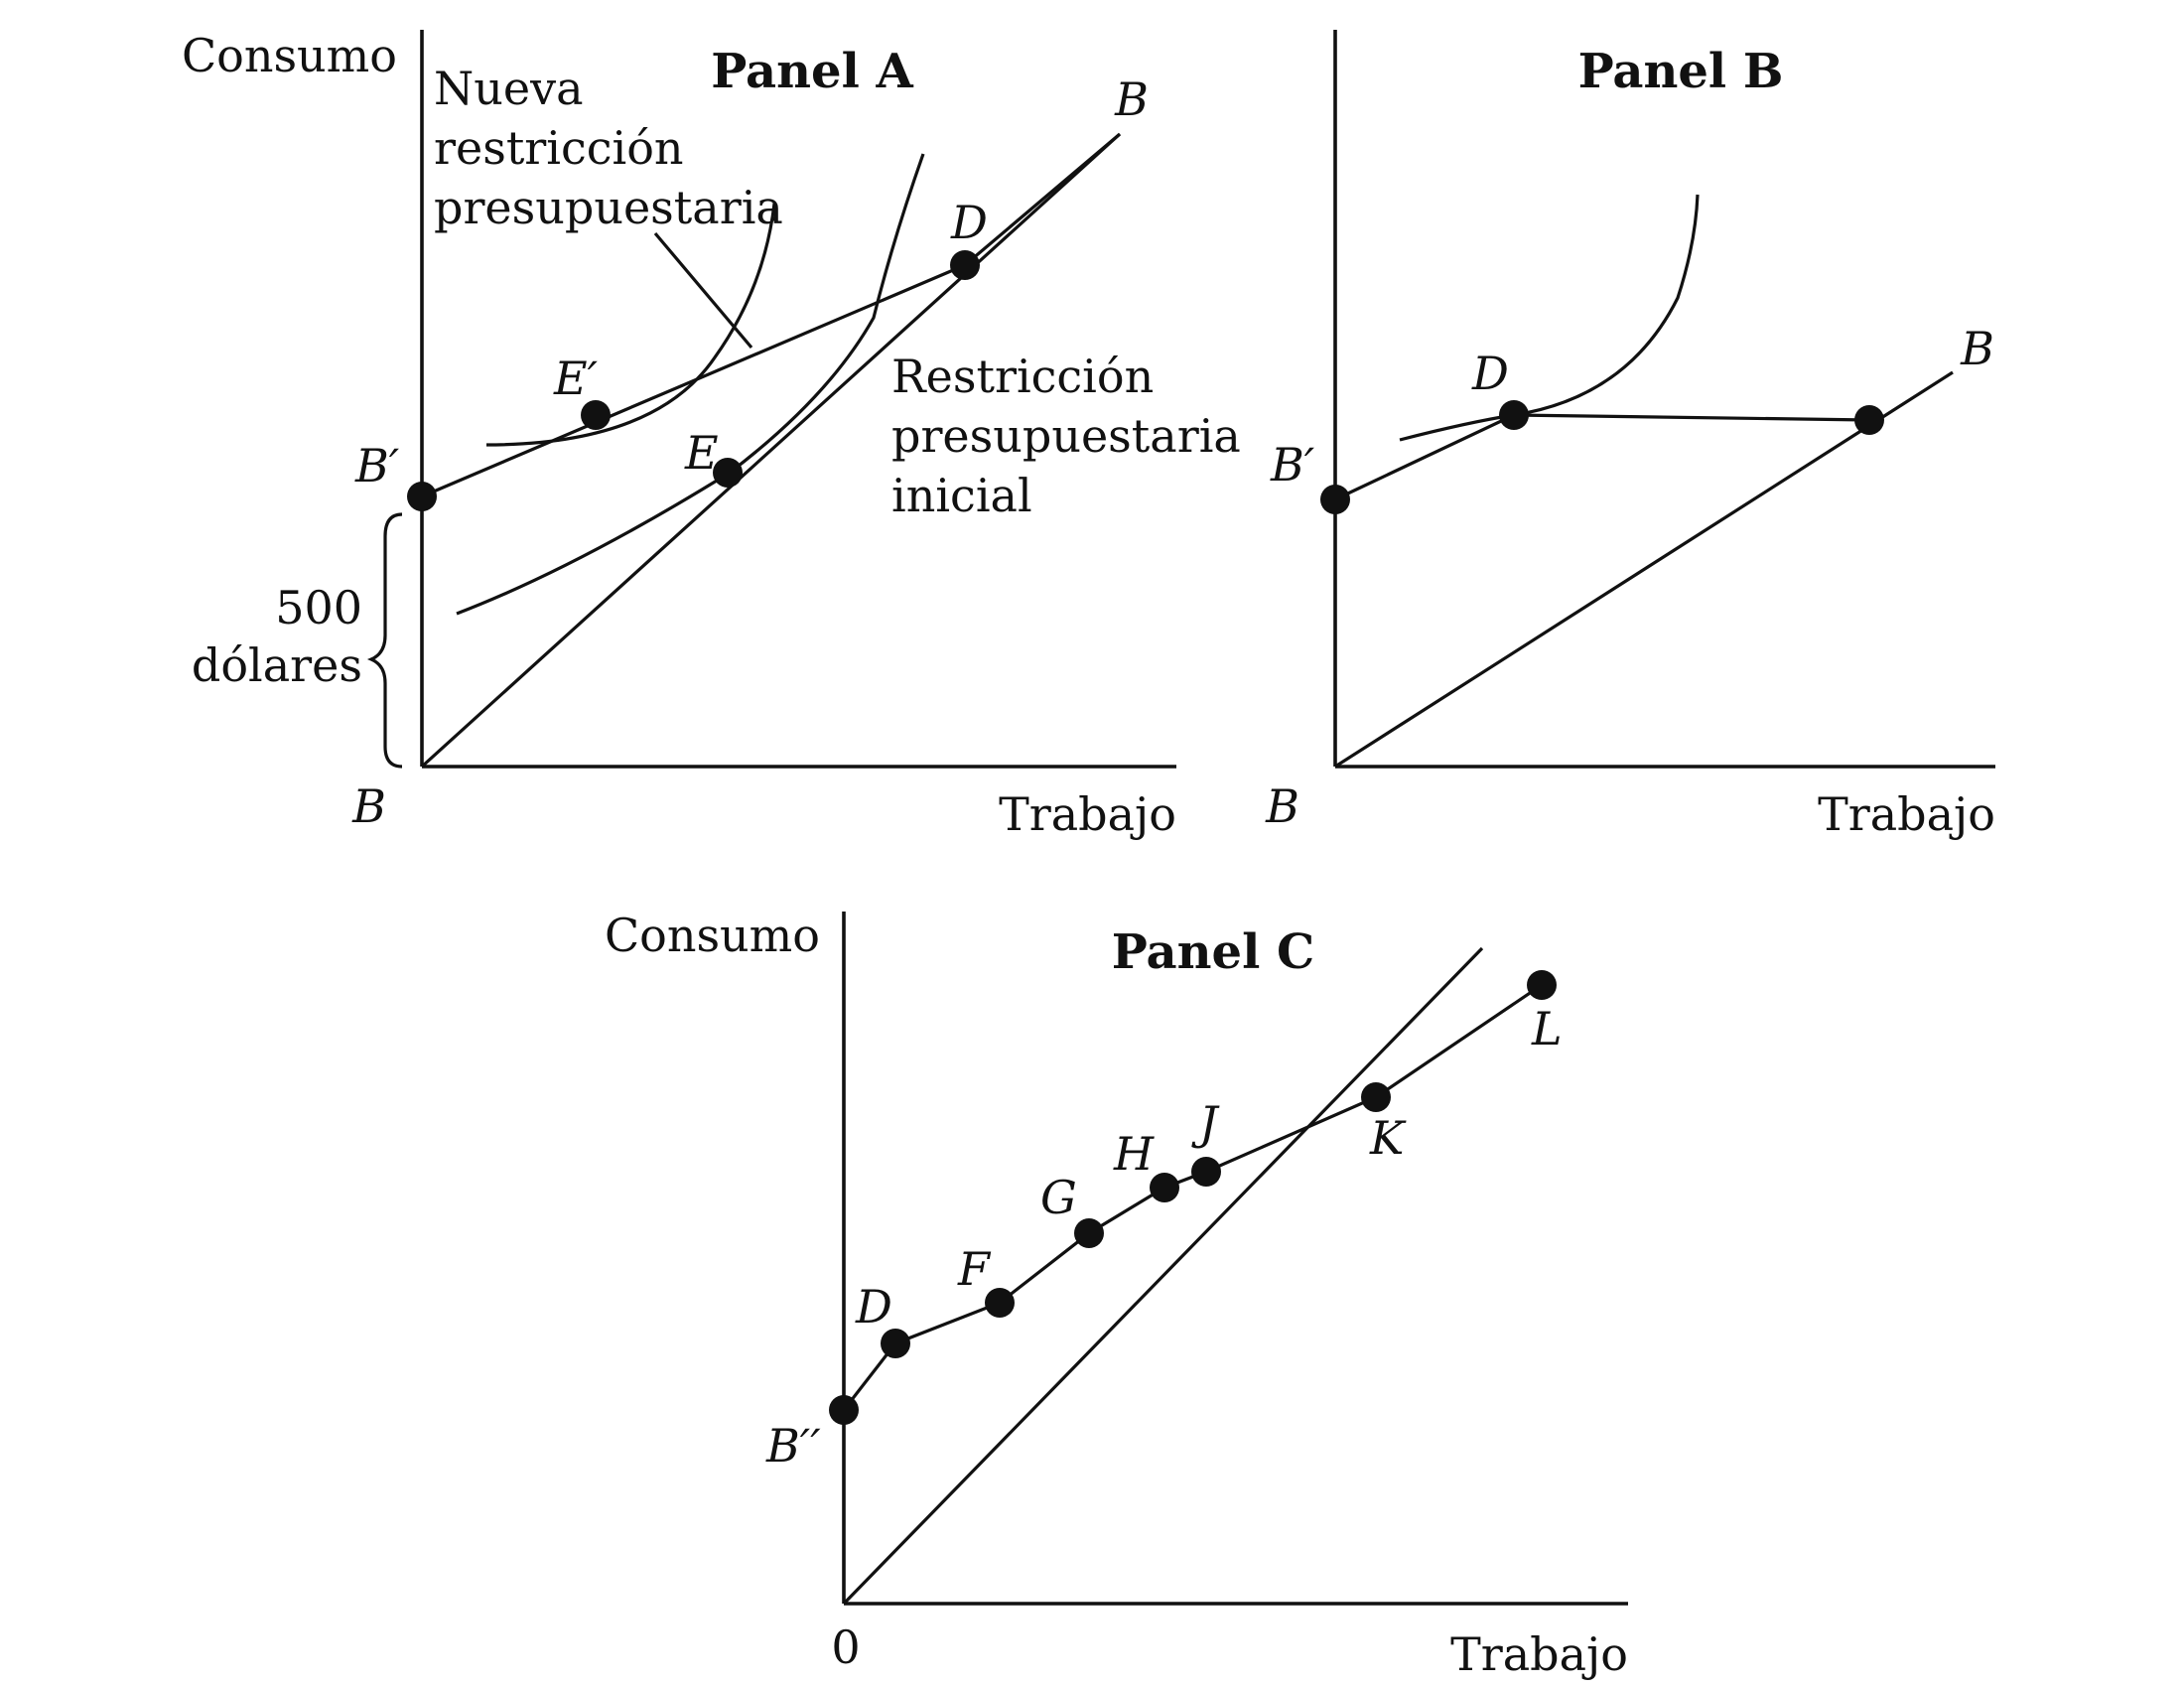  Describe the element at coordinates (277, 665) in the screenshot. I see `panel-a-brace-label-2: dólares` at that location.